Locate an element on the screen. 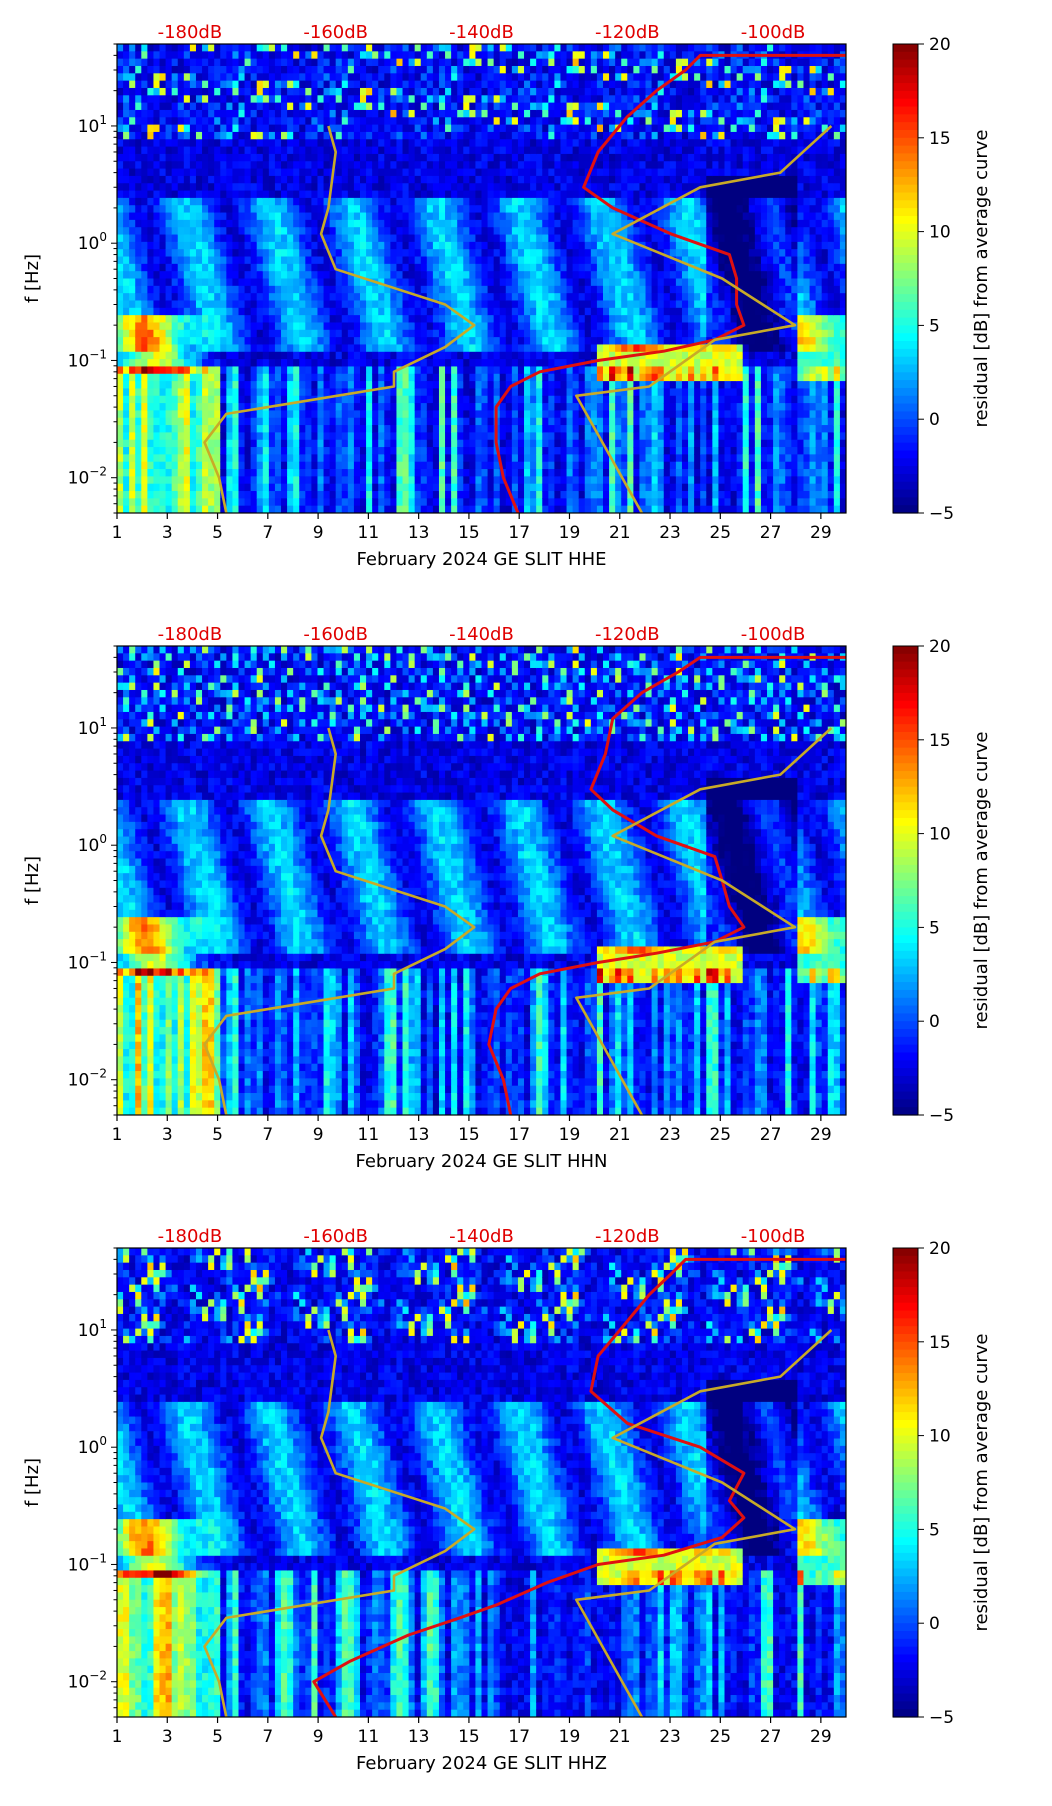  x-axis-title: February 2024 GE SLIT HHZ is located at coordinates (481, 1763).